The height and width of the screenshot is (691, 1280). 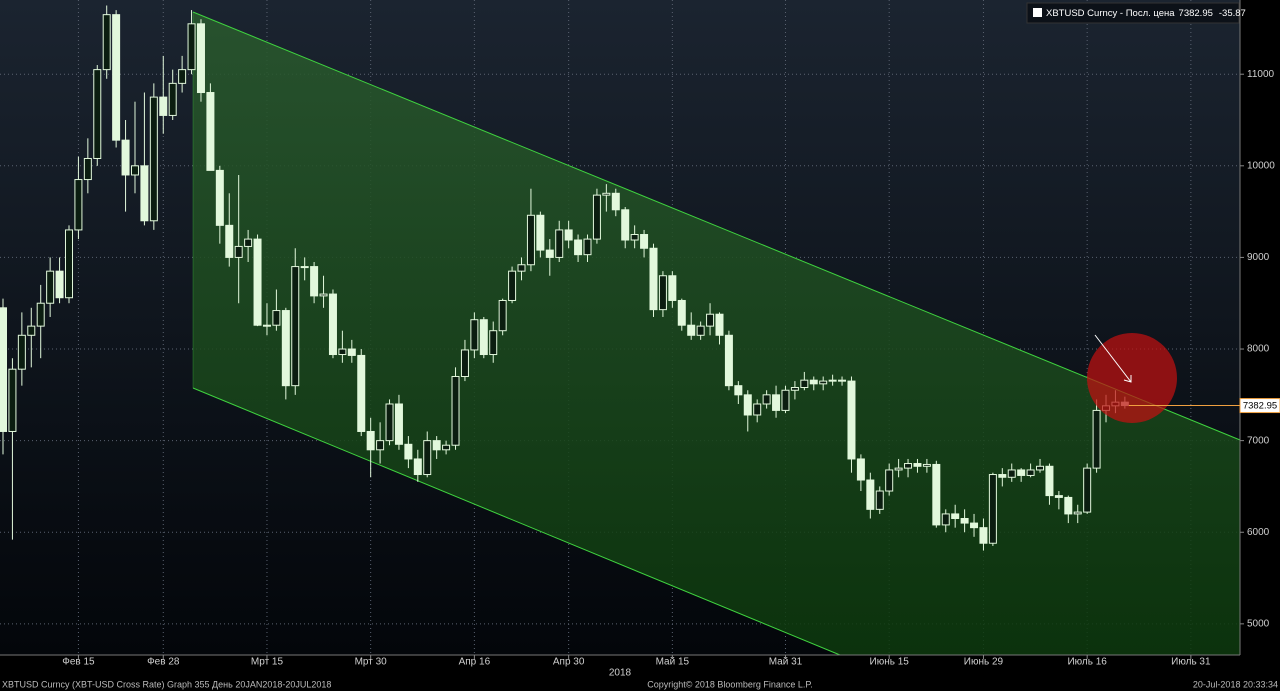 I want to click on highlight-circle, so click(x=1132, y=378).